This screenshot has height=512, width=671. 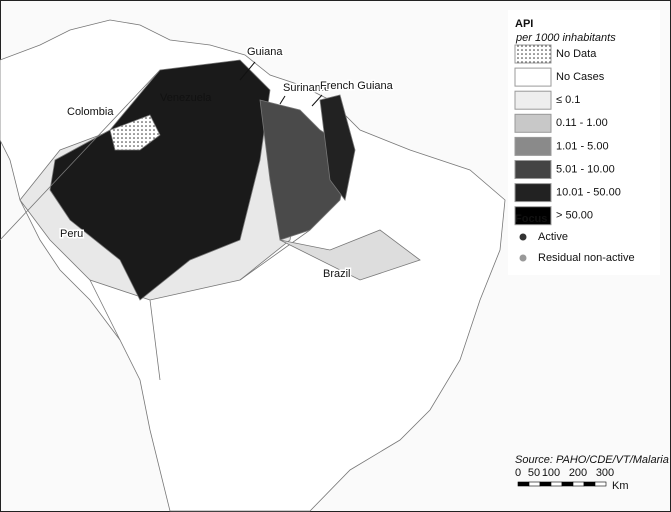 I want to click on legend-label: 5.01 - 10.00, so click(x=585, y=169).